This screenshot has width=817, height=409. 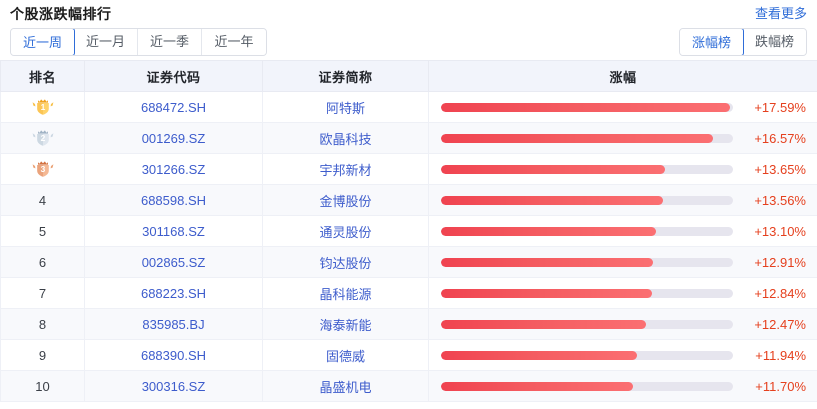 What do you see at coordinates (42, 355) in the screenshot?
I see `rank-number: 9` at bounding box center [42, 355].